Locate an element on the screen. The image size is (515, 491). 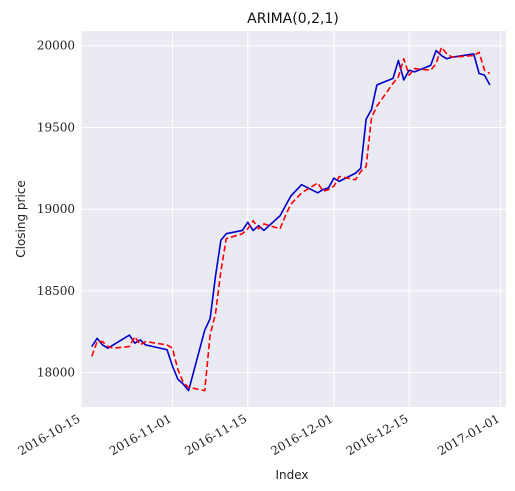
y-tick-label: 20000 is located at coordinates (56, 46).